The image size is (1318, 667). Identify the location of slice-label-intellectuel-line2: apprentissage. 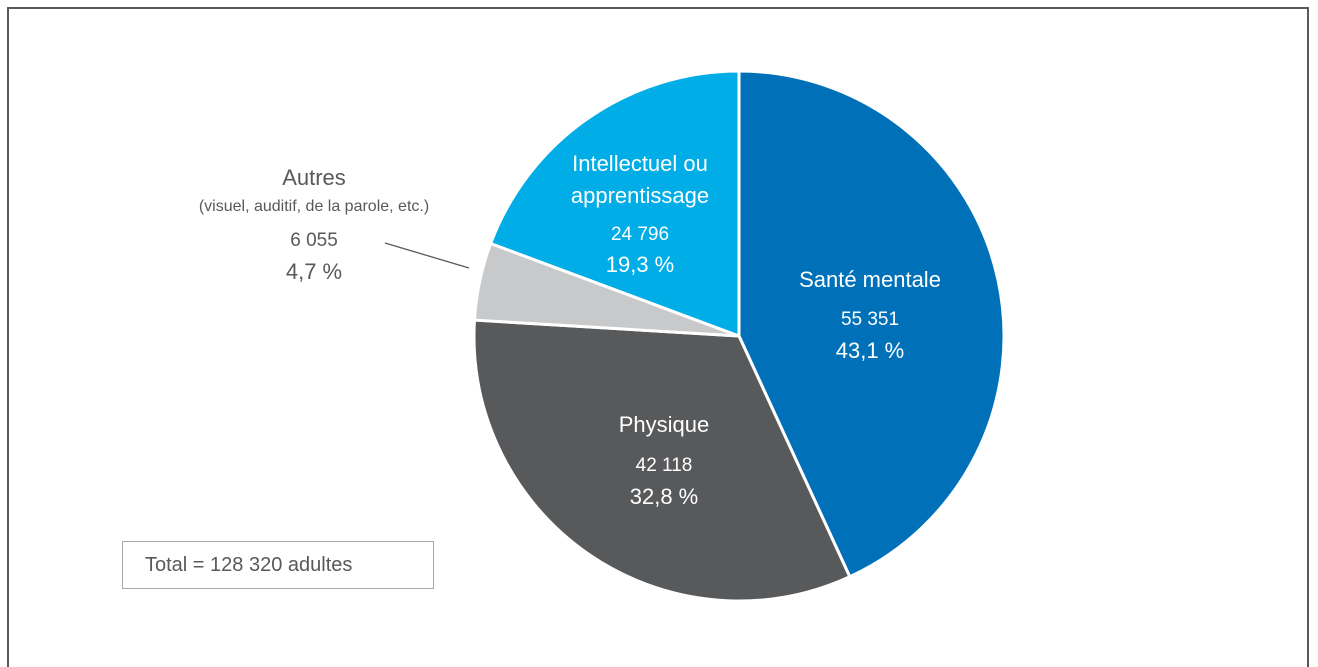
(640, 195).